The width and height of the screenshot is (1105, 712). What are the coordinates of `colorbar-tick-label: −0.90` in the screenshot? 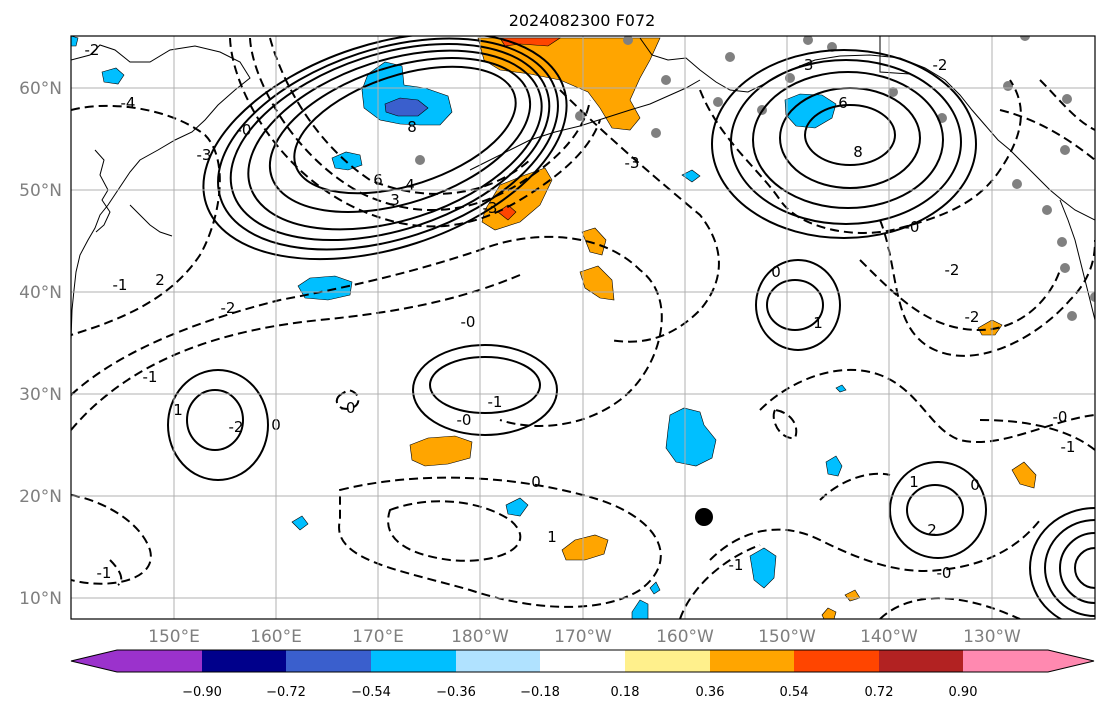 It's located at (202, 692).